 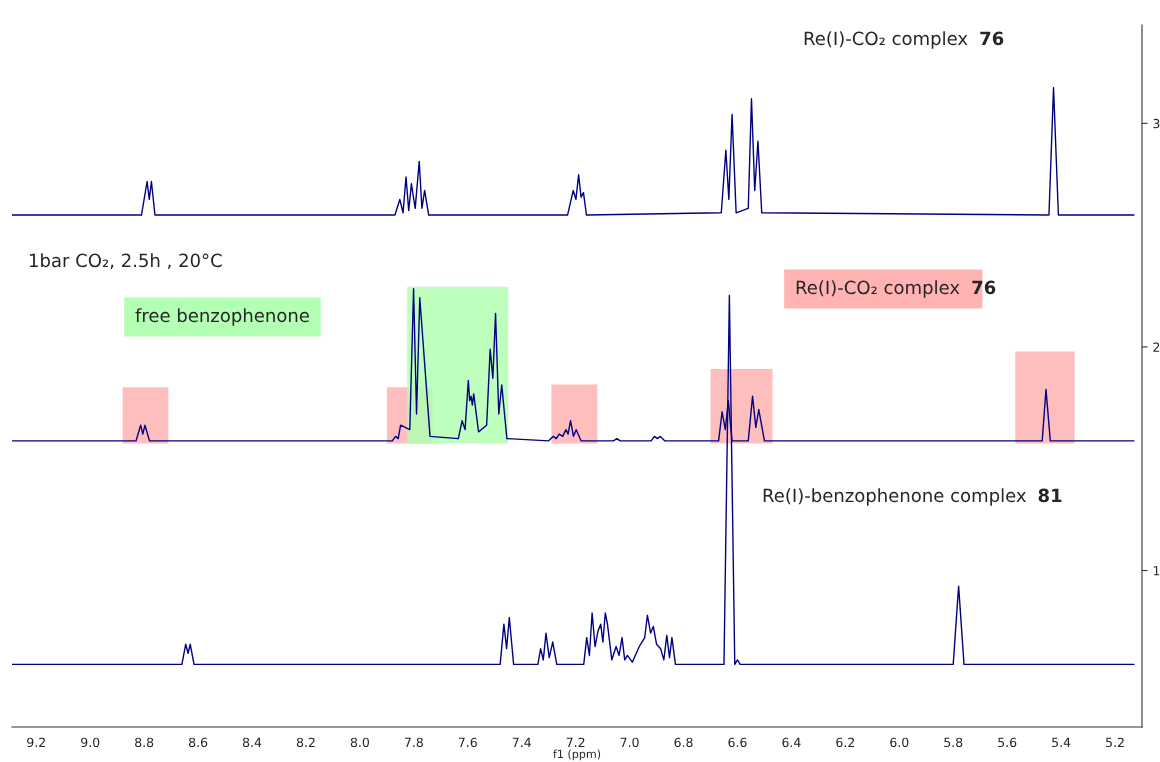 I want to click on x-tick-label: 6.2, so click(x=845, y=742).